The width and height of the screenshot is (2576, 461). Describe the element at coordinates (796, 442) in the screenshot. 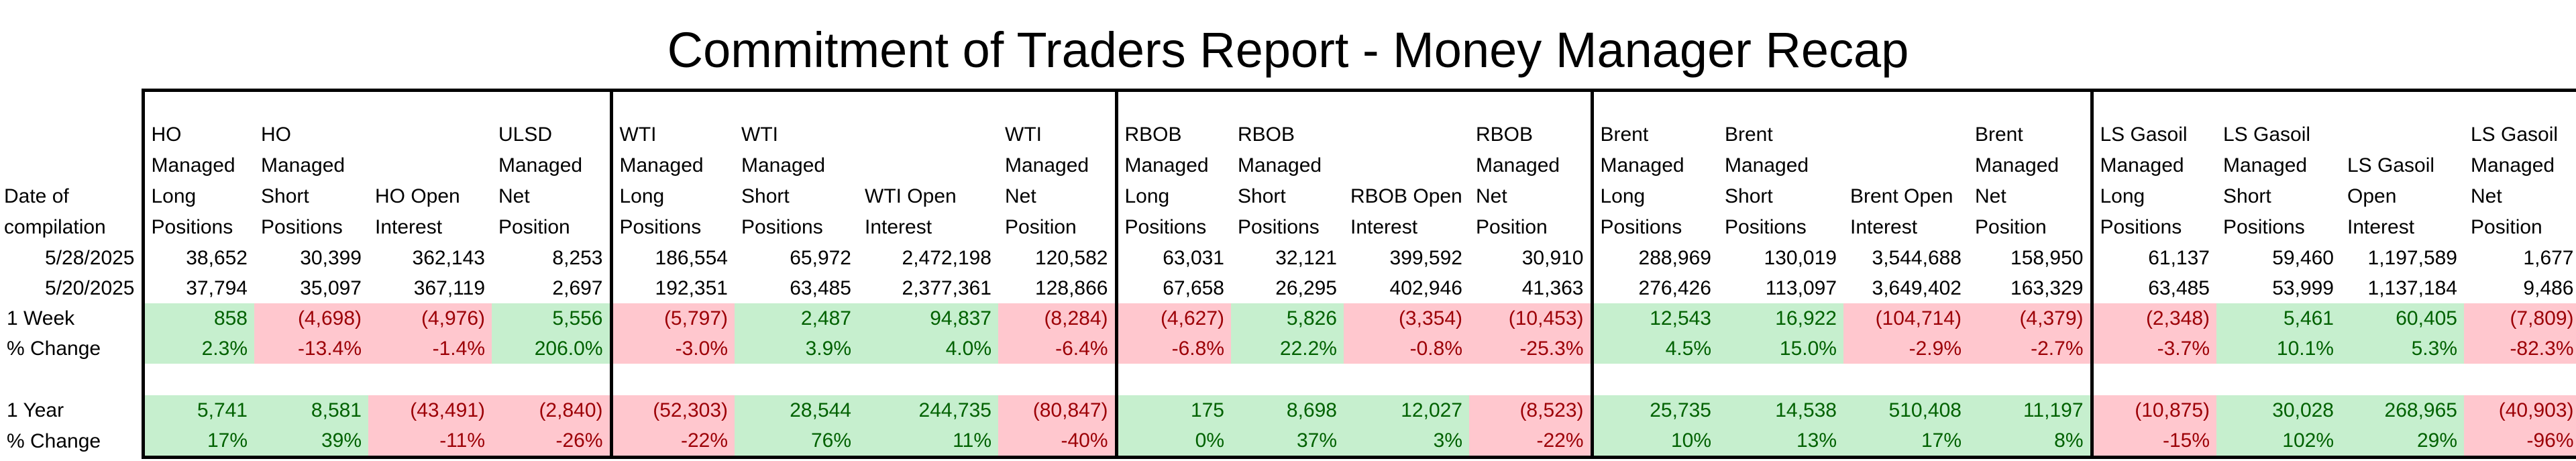

I see `table-cell: 76%` at that location.